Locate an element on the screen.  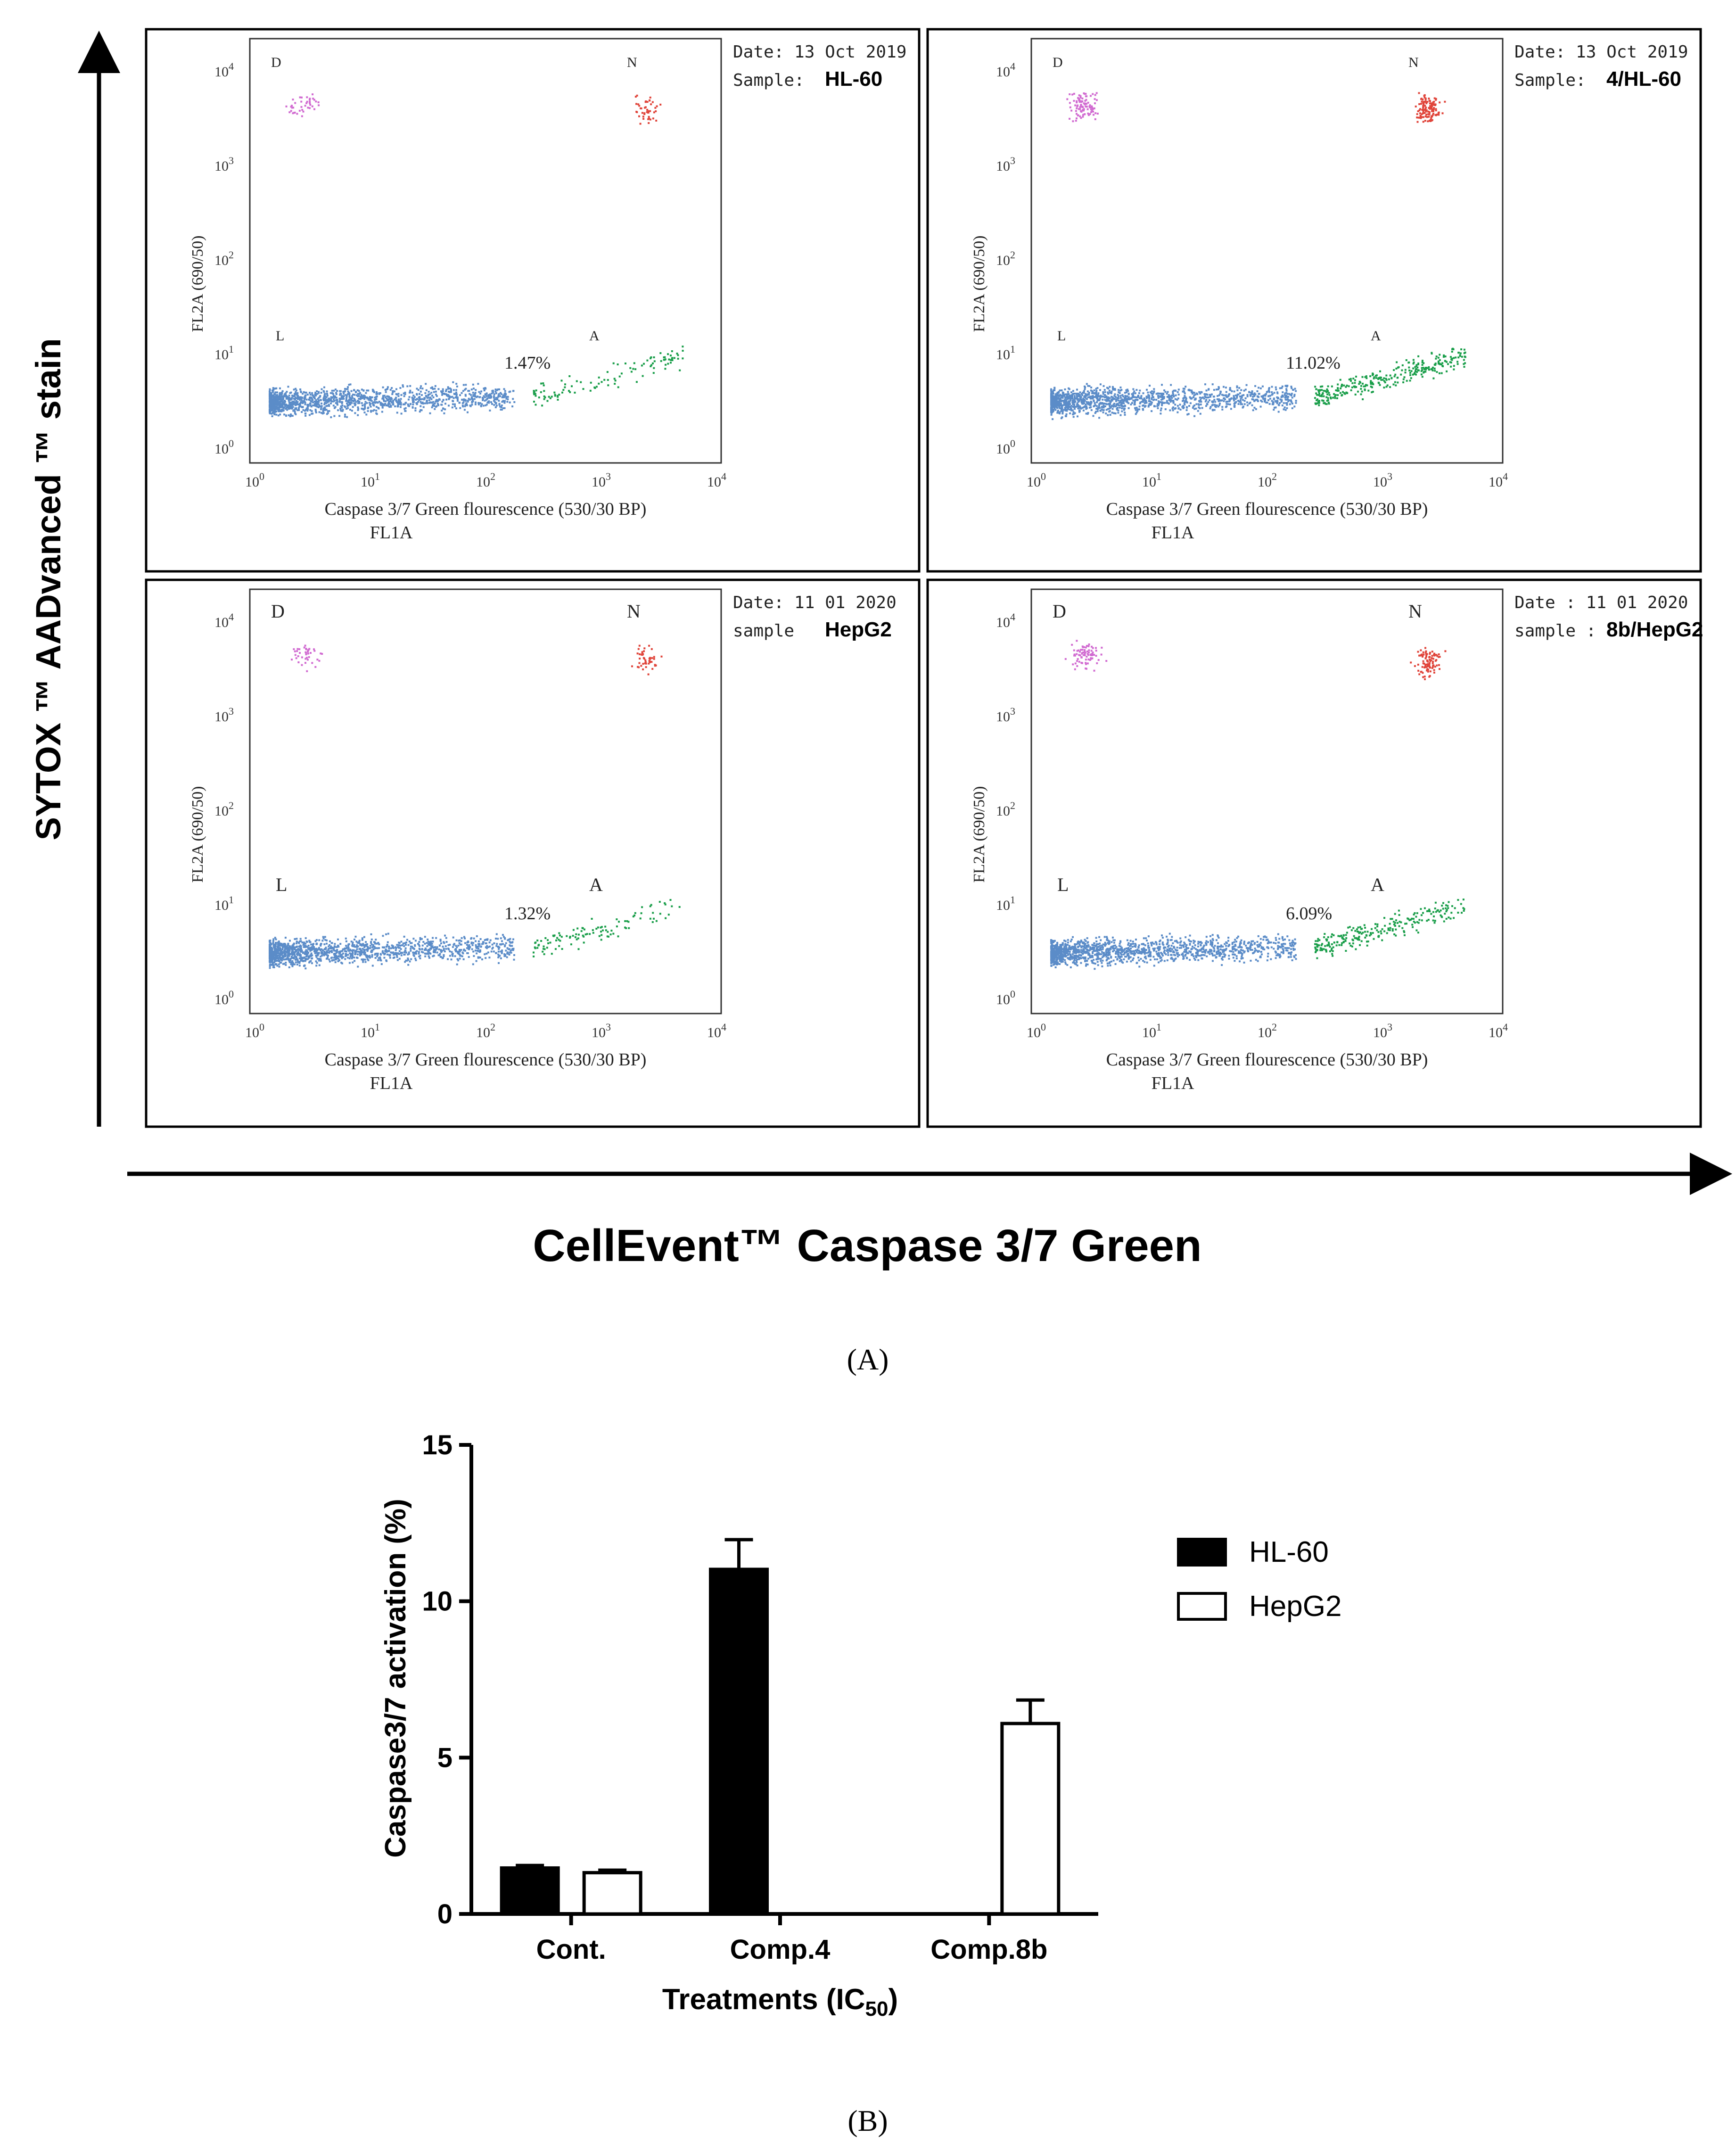
sample-value: HL-60 is located at coordinates (854, 79).